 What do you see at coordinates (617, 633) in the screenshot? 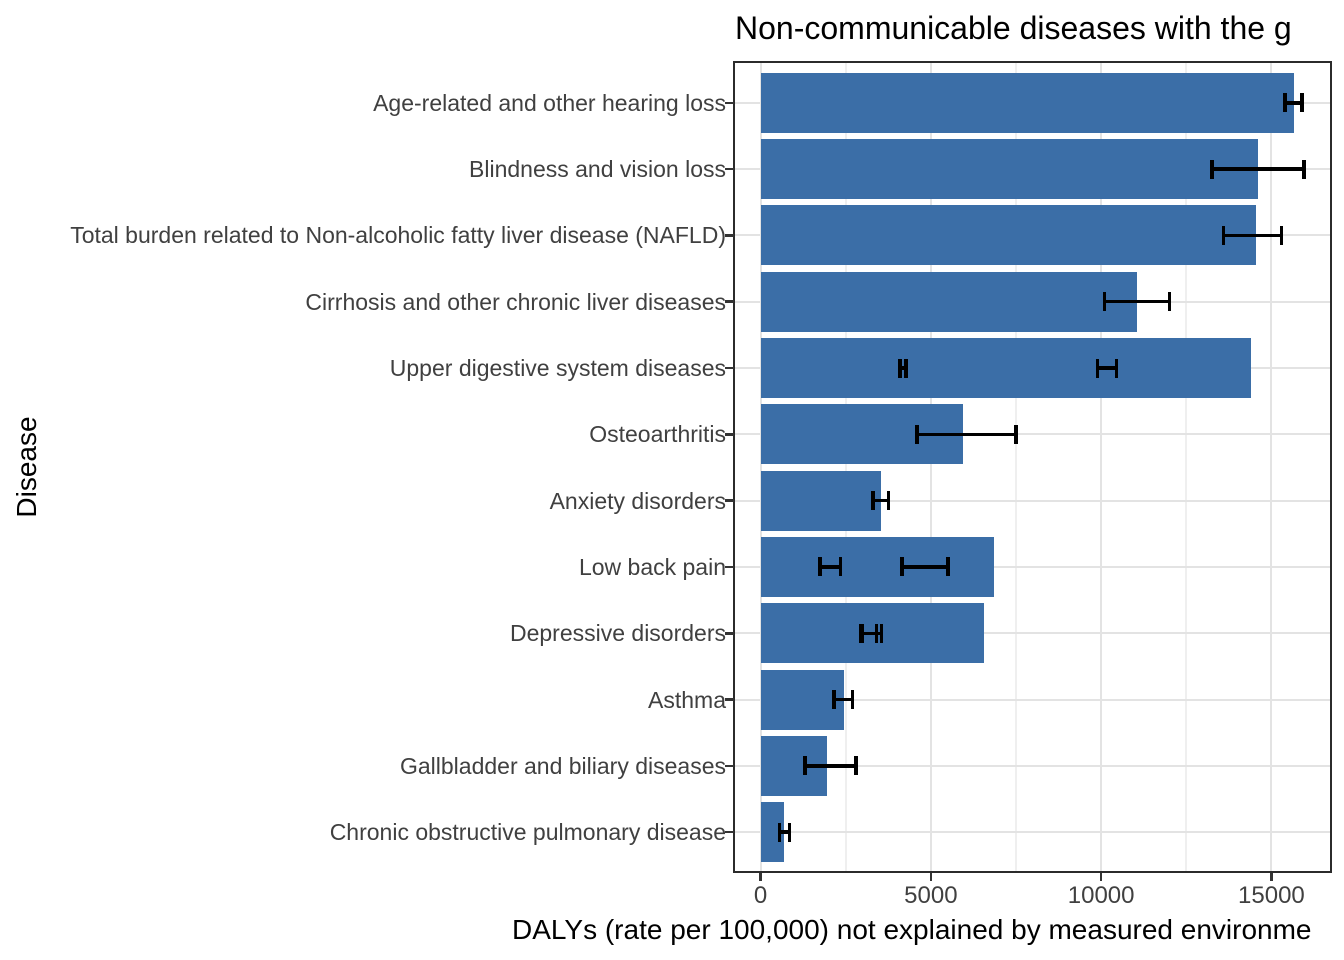
I see `y-axis-label: Depressive disorders` at bounding box center [617, 633].